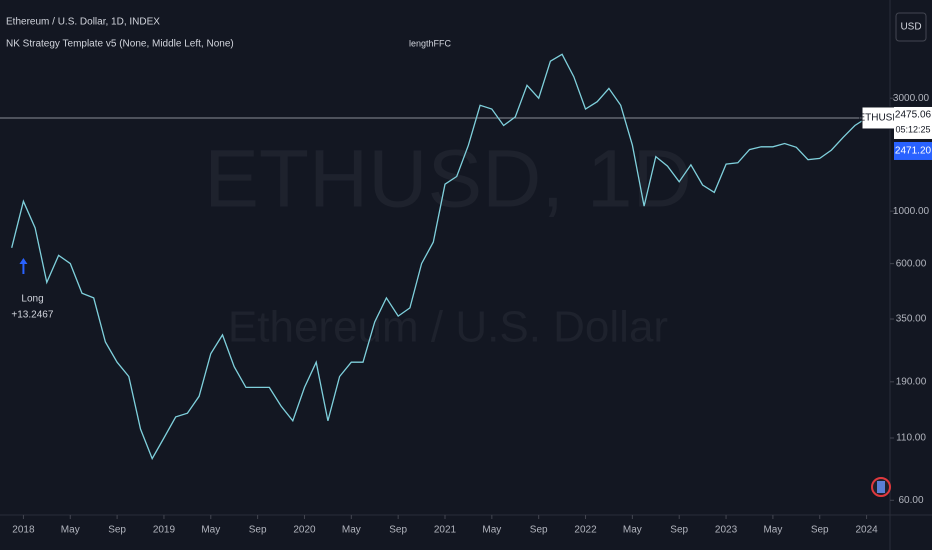  Describe the element at coordinates (911, 319) in the screenshot. I see `y-tick-label: 350.00` at that location.